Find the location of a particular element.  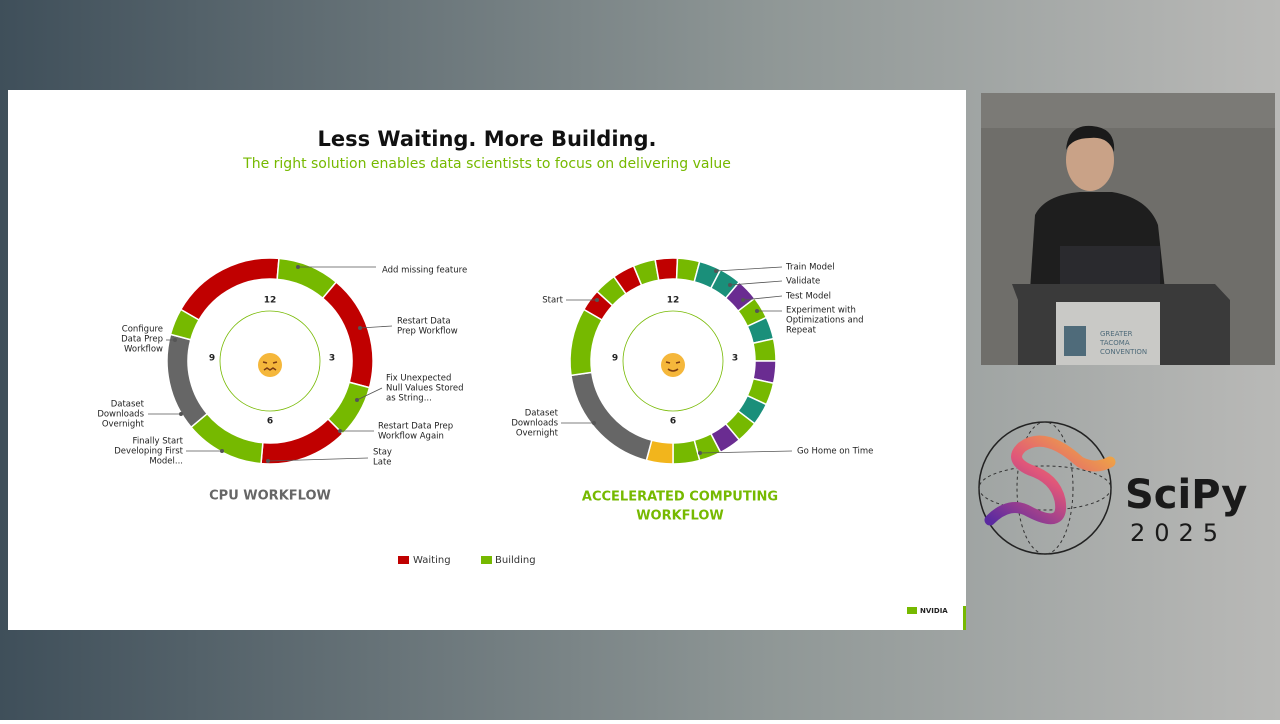

annotation: Restart Data Prep is located at coordinates (415, 427).